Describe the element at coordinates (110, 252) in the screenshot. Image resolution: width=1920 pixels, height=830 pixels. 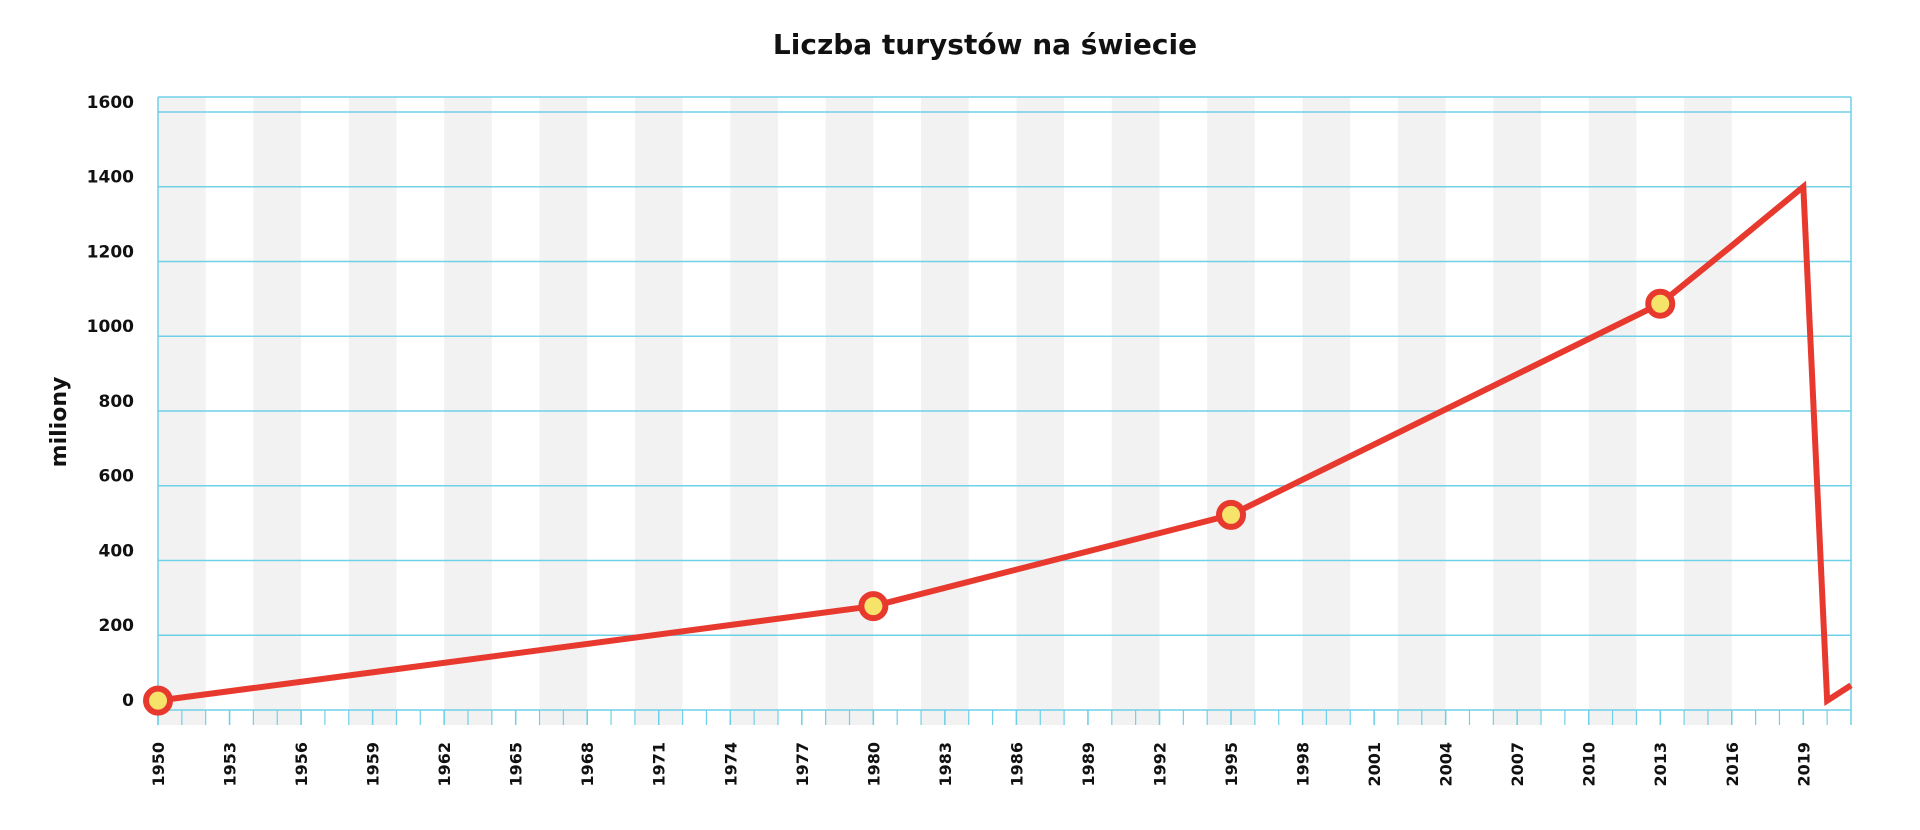
I see `y-tick-label: 1200` at that location.